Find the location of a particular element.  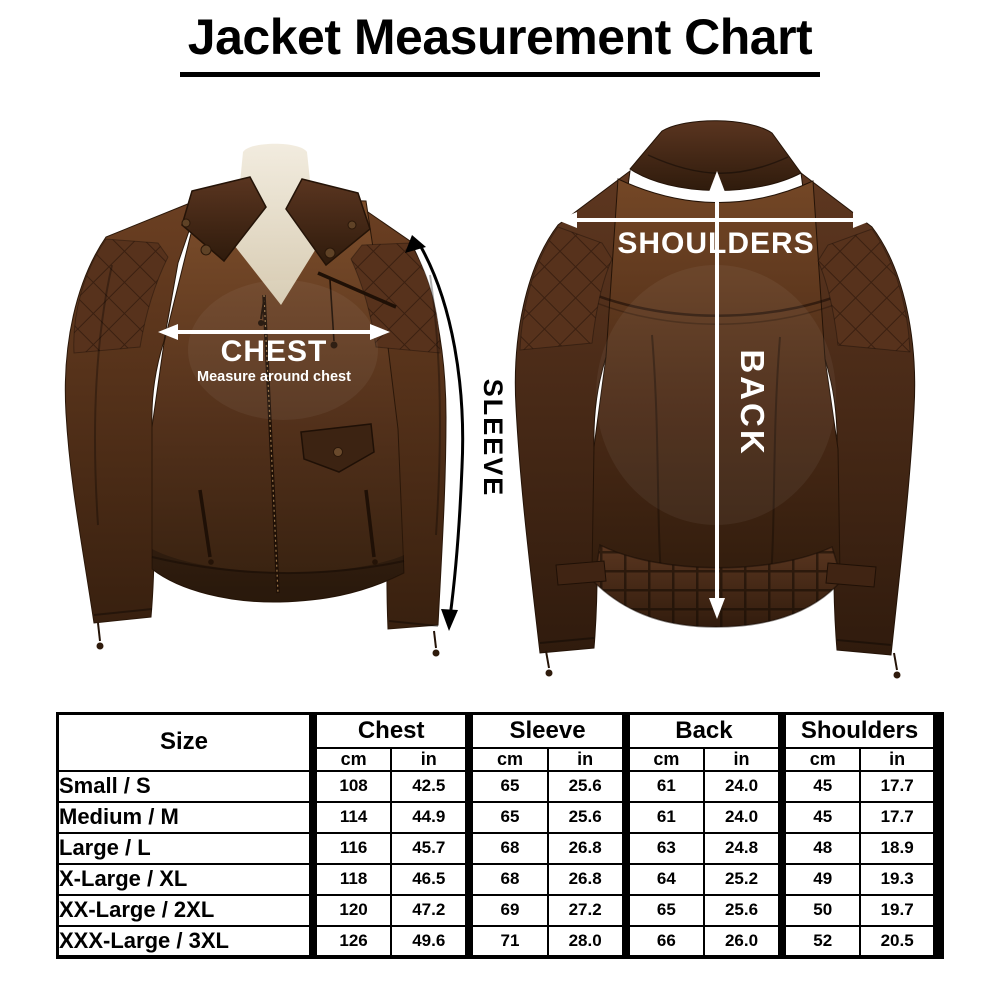

unit-header-sleeve-cm: cm is located at coordinates (507, 759).